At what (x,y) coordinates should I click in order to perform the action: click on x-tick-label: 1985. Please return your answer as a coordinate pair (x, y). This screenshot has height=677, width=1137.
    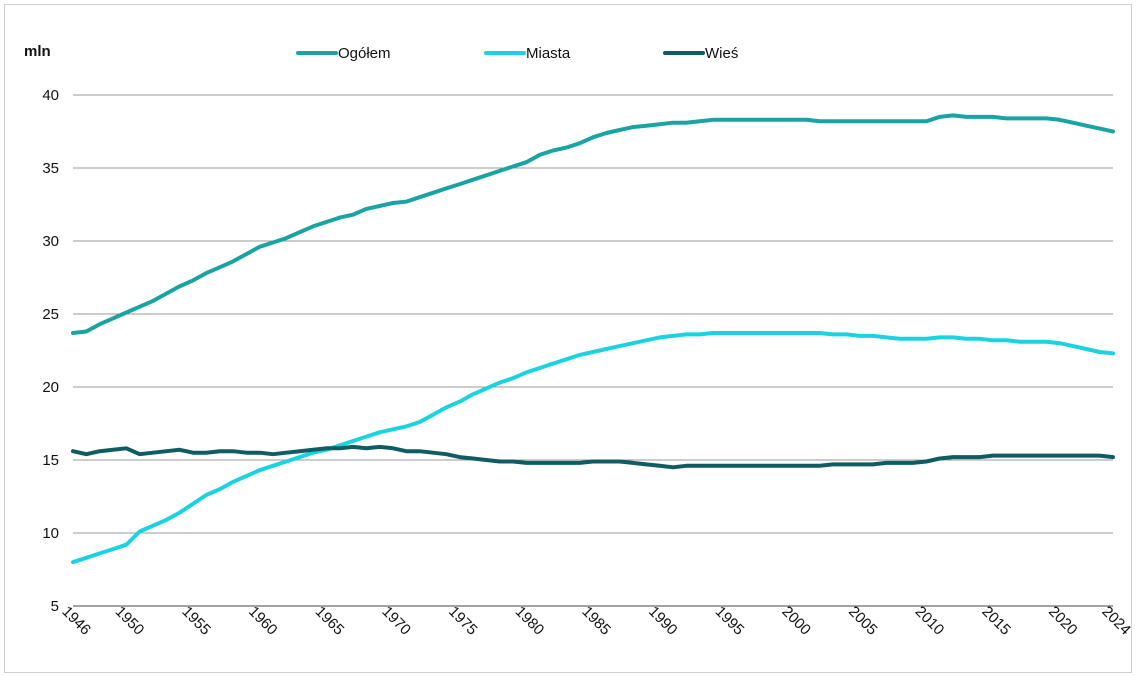
    Looking at the image, I should click on (596, 621).